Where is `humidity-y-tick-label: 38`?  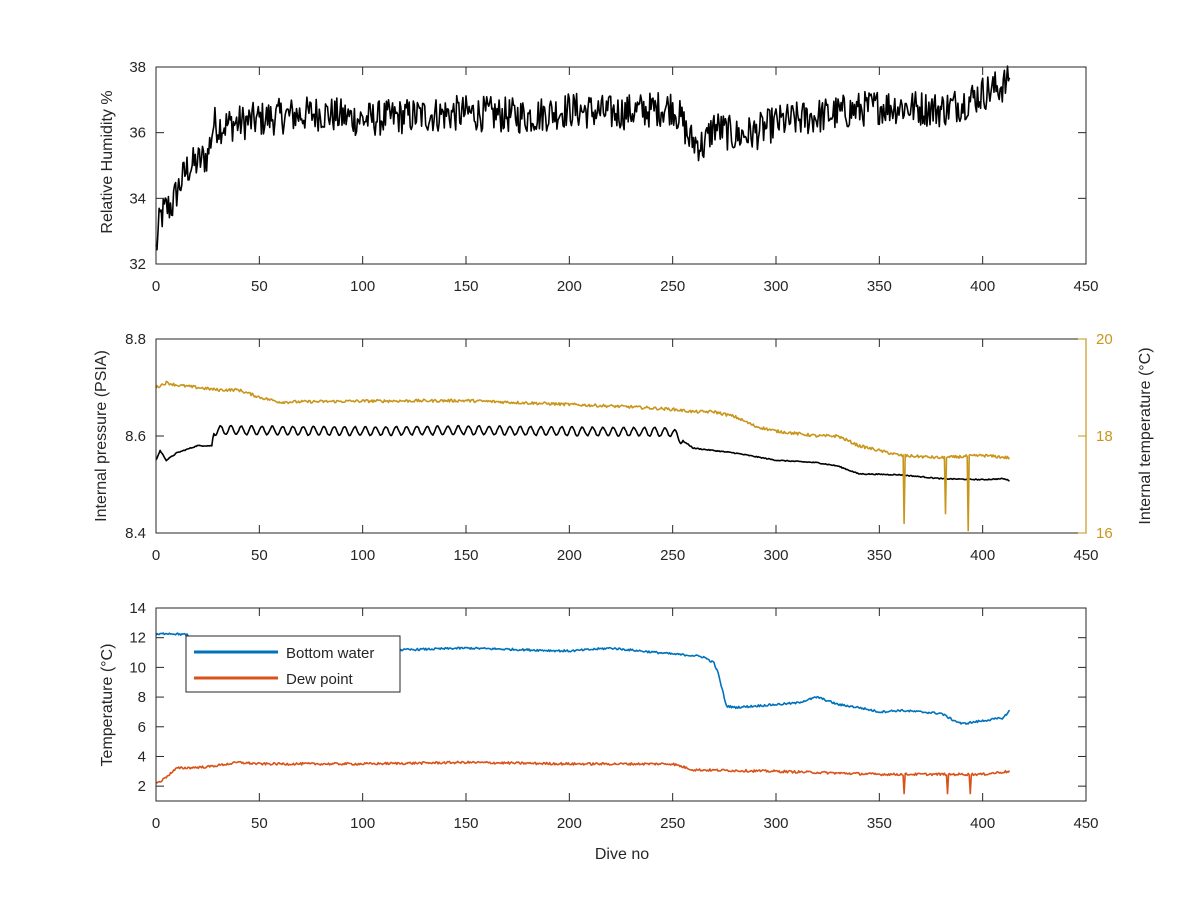
humidity-y-tick-label: 38 is located at coordinates (137, 67).